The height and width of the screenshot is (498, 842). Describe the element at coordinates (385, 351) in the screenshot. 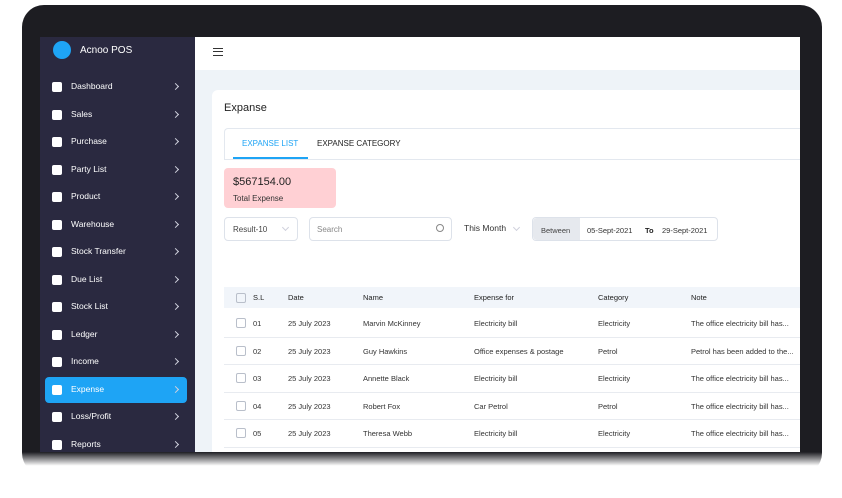

I see `table-cell: Guy Hawkins` at that location.